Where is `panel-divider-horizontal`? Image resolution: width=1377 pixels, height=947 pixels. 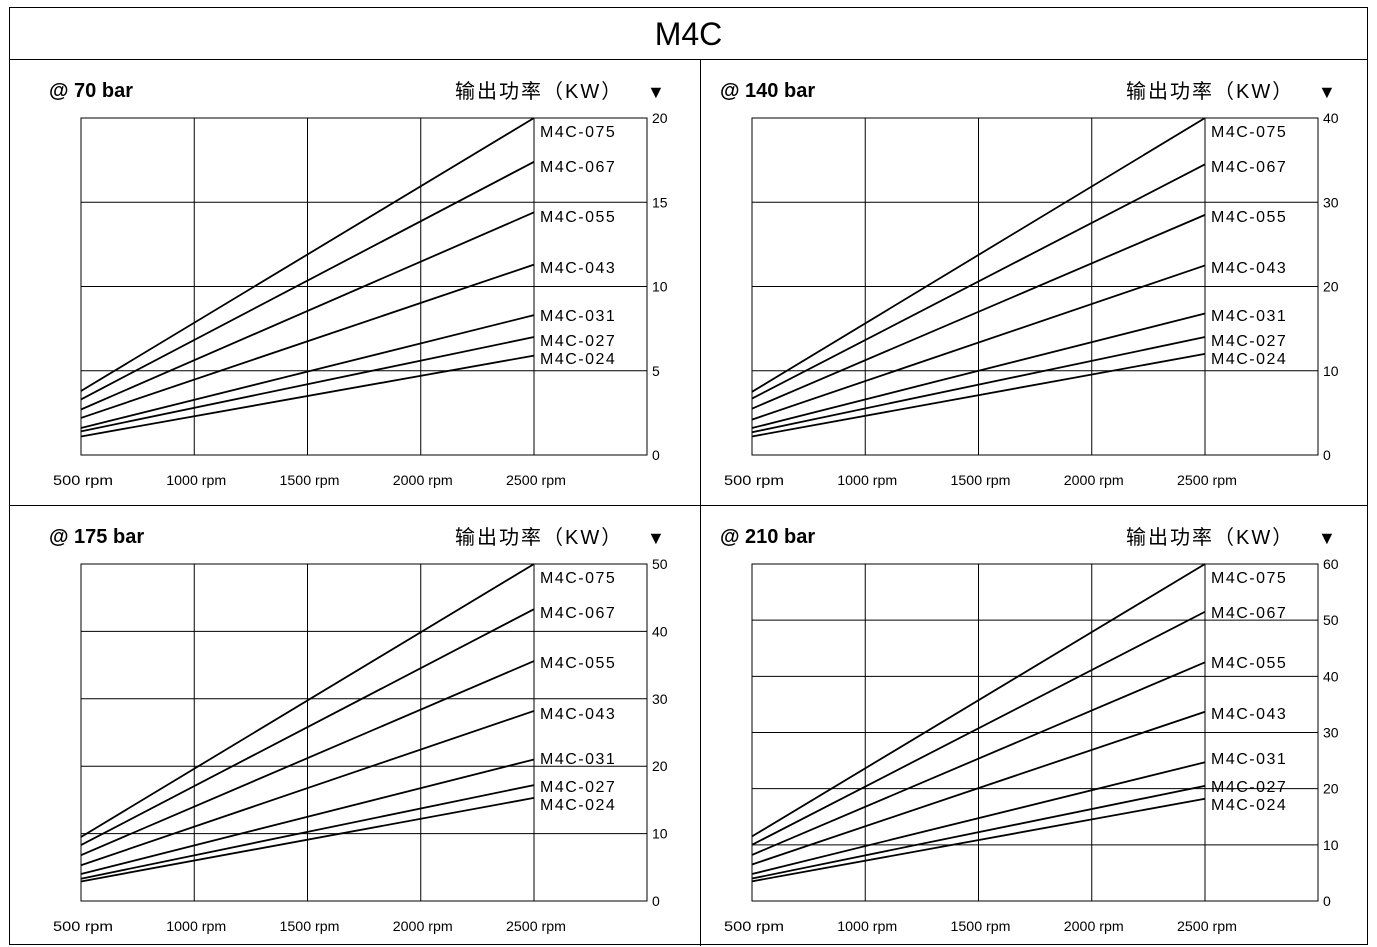
panel-divider-horizontal is located at coordinates (688, 505).